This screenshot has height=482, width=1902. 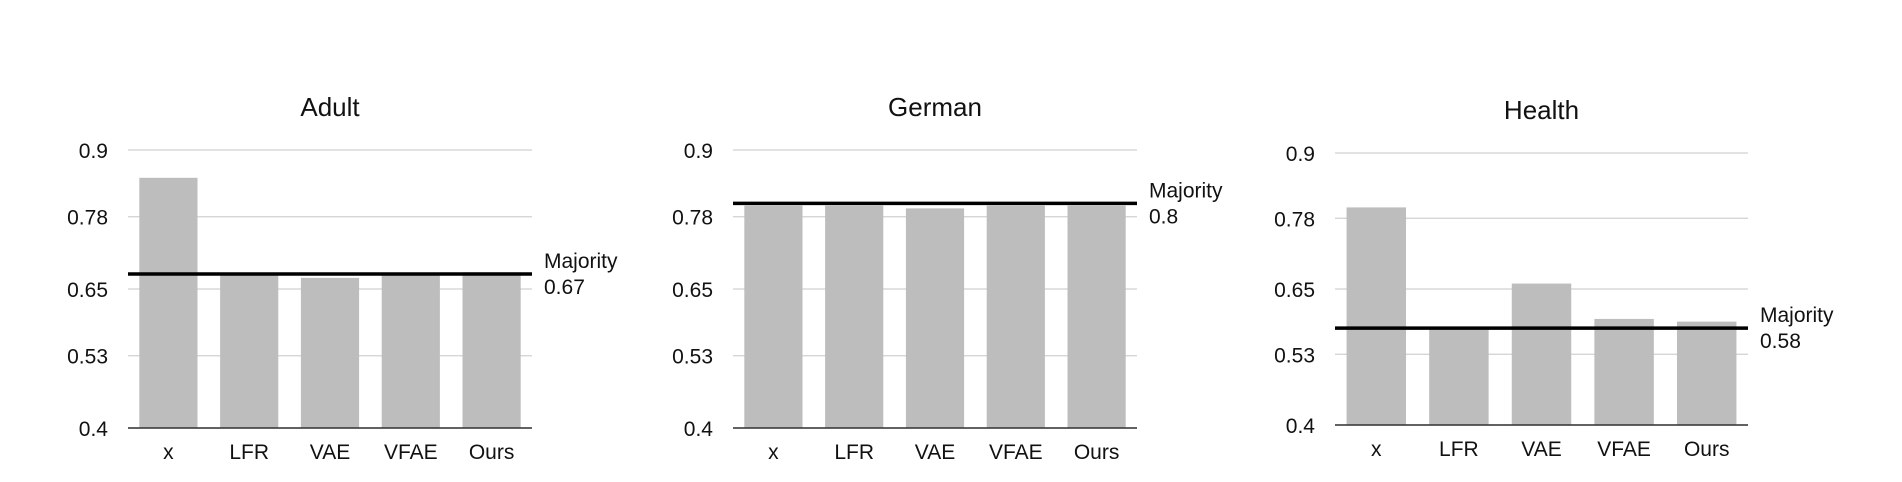 I want to click on chart-title: German, so click(x=935, y=107).